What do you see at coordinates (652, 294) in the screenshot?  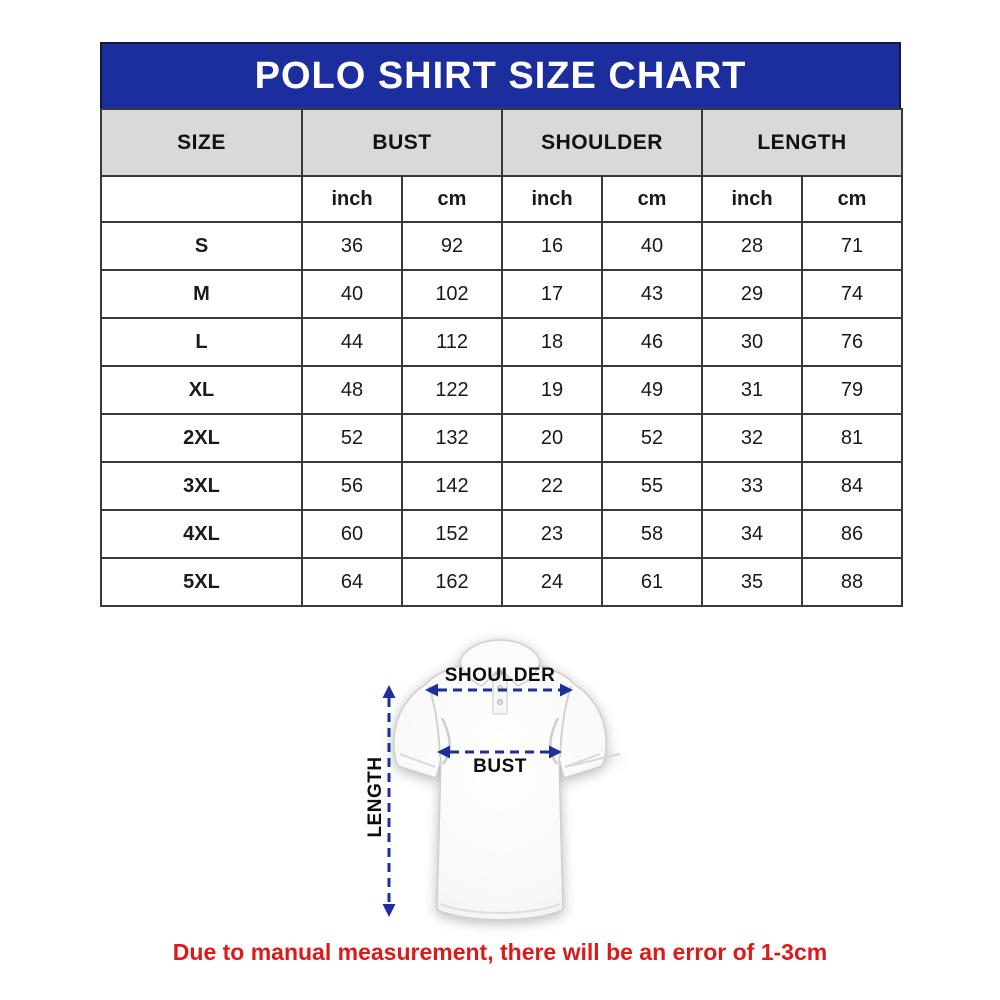 I see `measurement-cell: 43` at bounding box center [652, 294].